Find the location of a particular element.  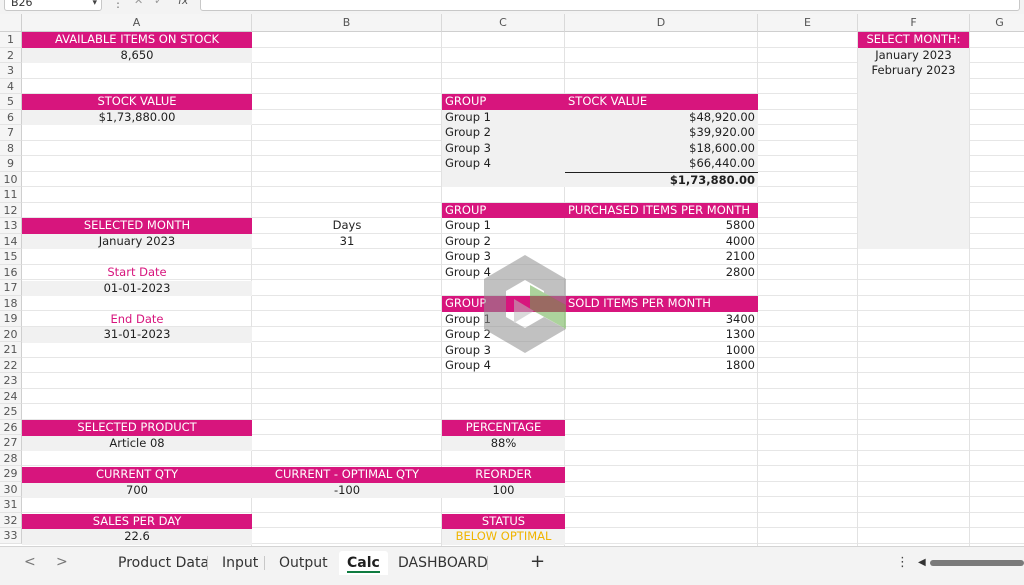

row-header: 23 is located at coordinates (11, 381).